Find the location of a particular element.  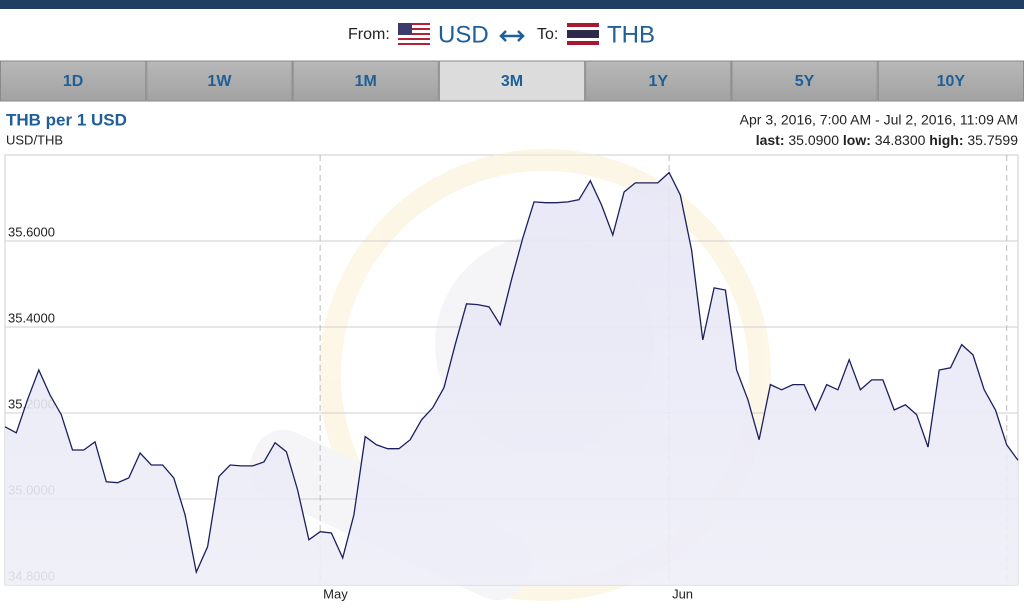

tab-label: 1W is located at coordinates (219, 81).